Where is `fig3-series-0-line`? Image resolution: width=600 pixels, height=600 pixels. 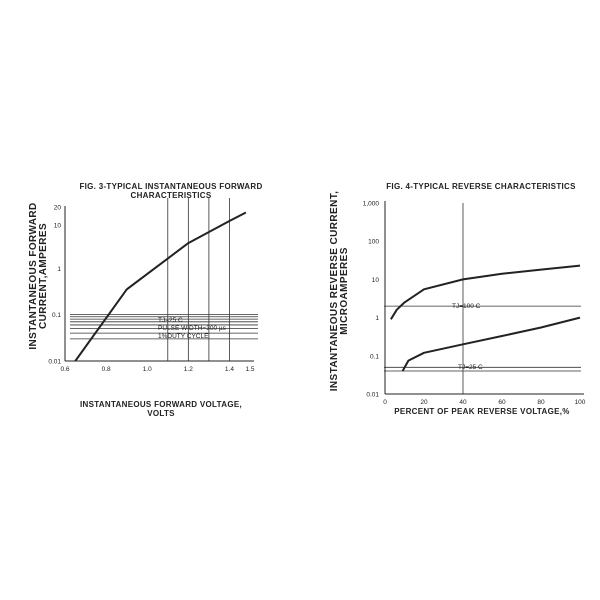
fig3-series-0-line is located at coordinates (160, 286).